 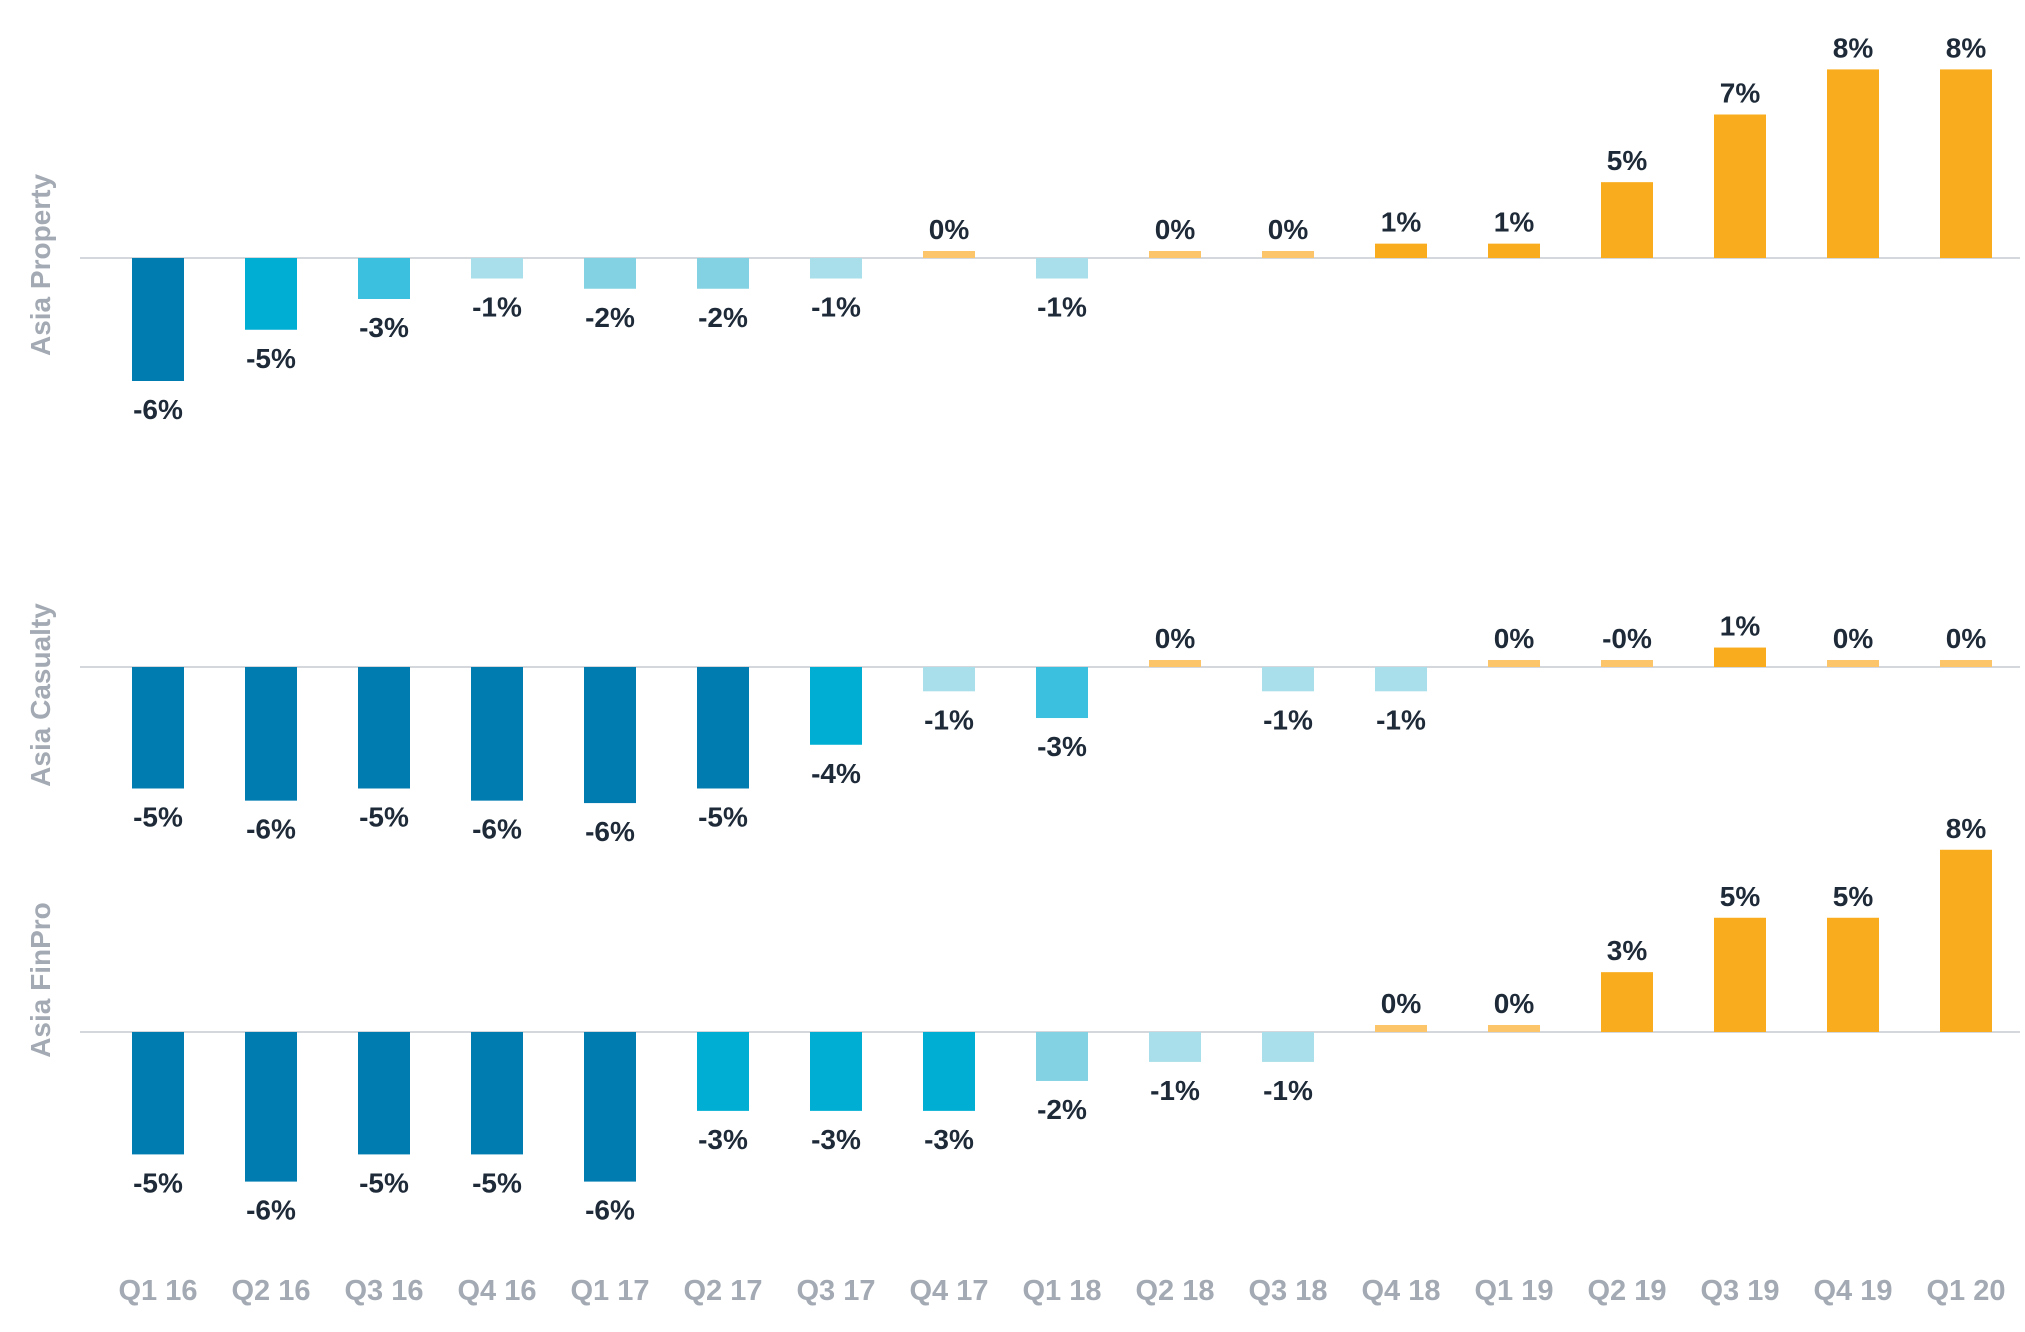 I want to click on asia-property-data-label-16: 8%, so click(x=1966, y=47).